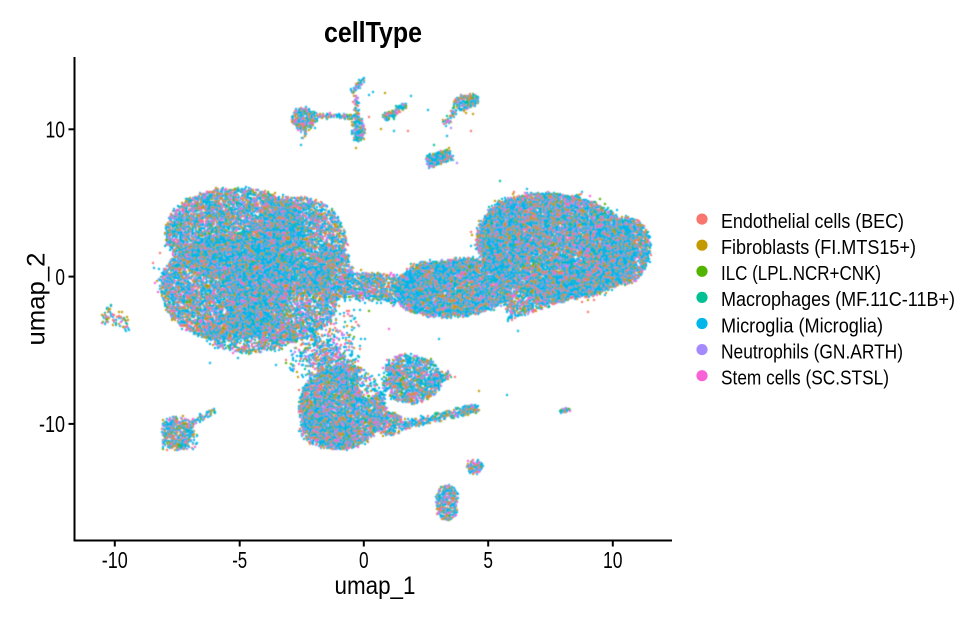  What do you see at coordinates (373, 33) in the screenshot?
I see `svg-text: cellType` at bounding box center [373, 33].